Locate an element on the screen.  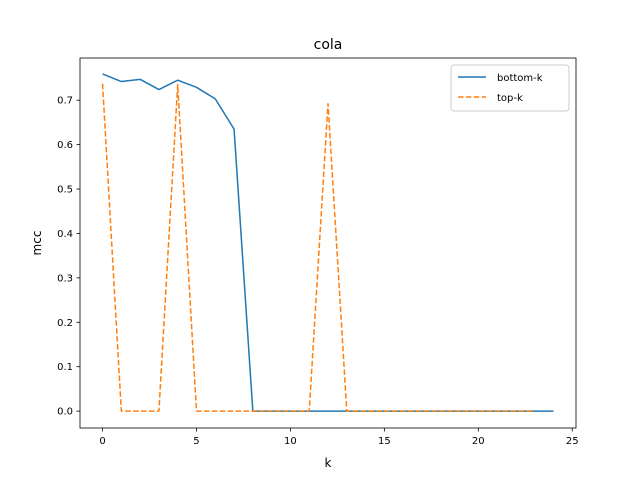
y-tick-label: 0.6 is located at coordinates (65, 145).